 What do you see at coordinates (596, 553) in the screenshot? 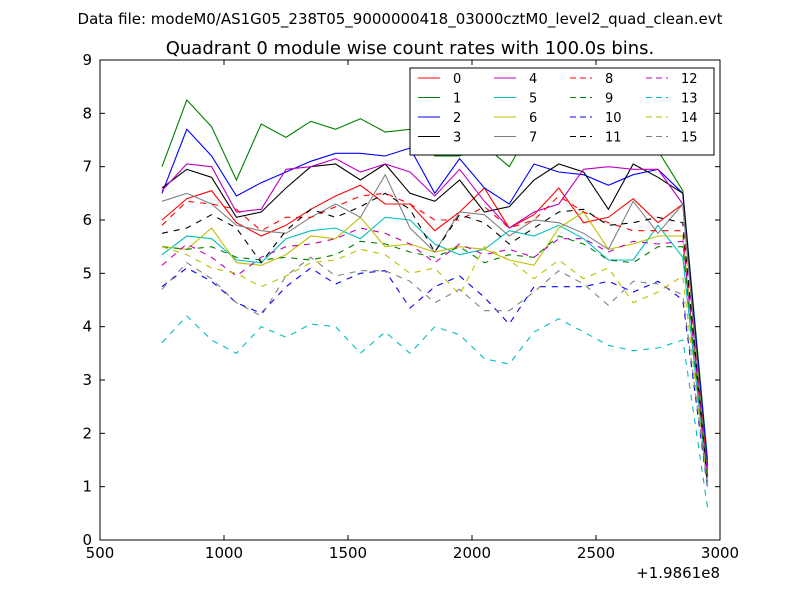
I see `x-tick-label: 2500` at bounding box center [596, 553].